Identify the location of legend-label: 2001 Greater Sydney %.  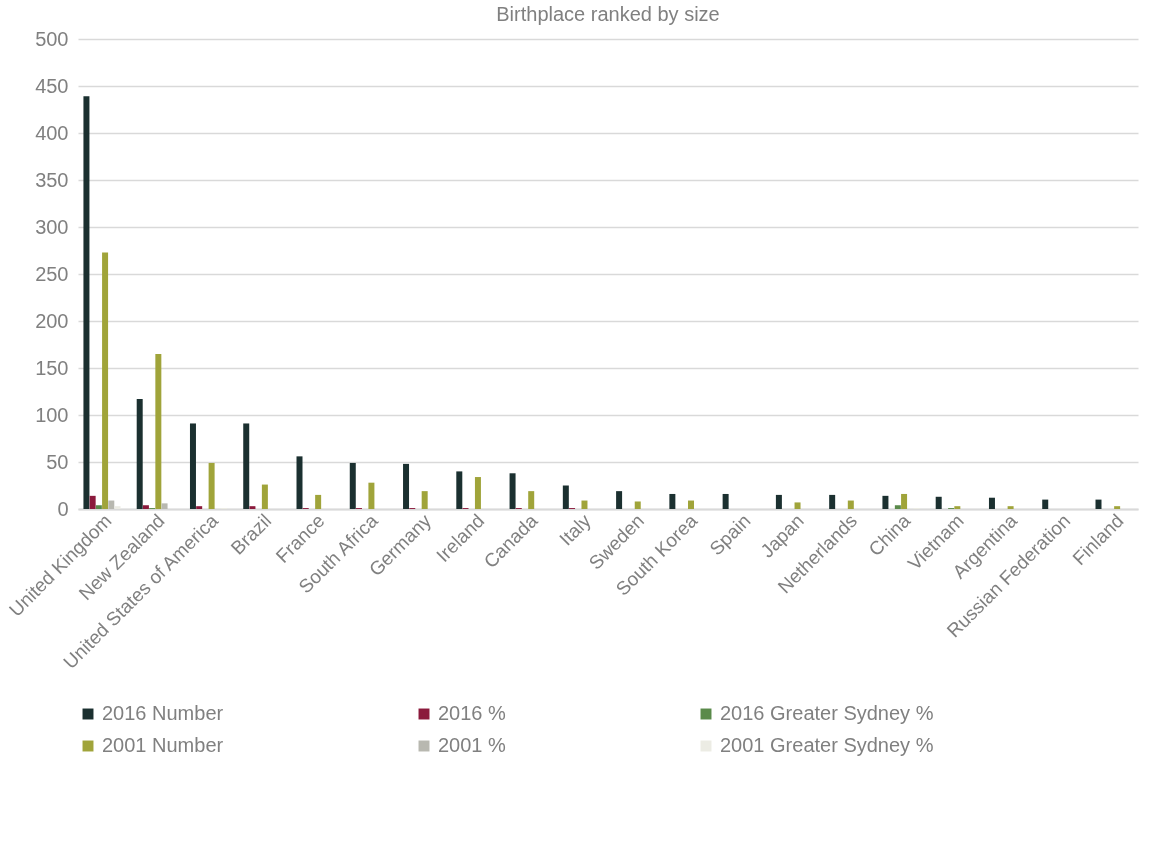
(827, 745).